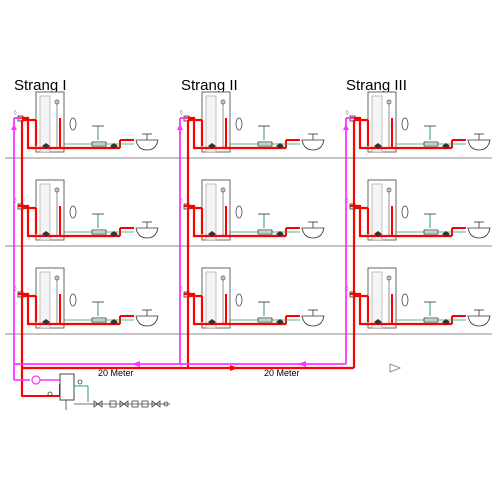  Describe the element at coordinates (40, 85) in the screenshot. I see `strang-1-label: Strang I` at that location.